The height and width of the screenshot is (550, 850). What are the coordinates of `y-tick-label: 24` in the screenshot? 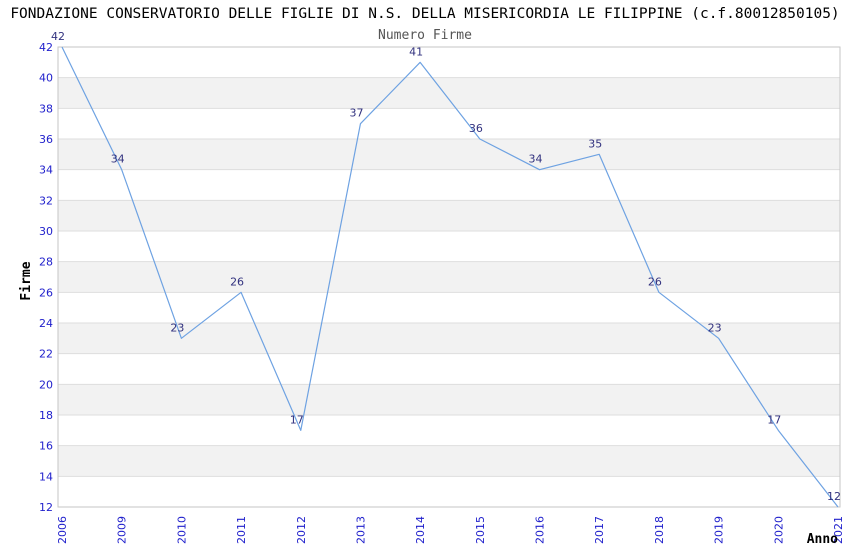 It's located at (46, 323).